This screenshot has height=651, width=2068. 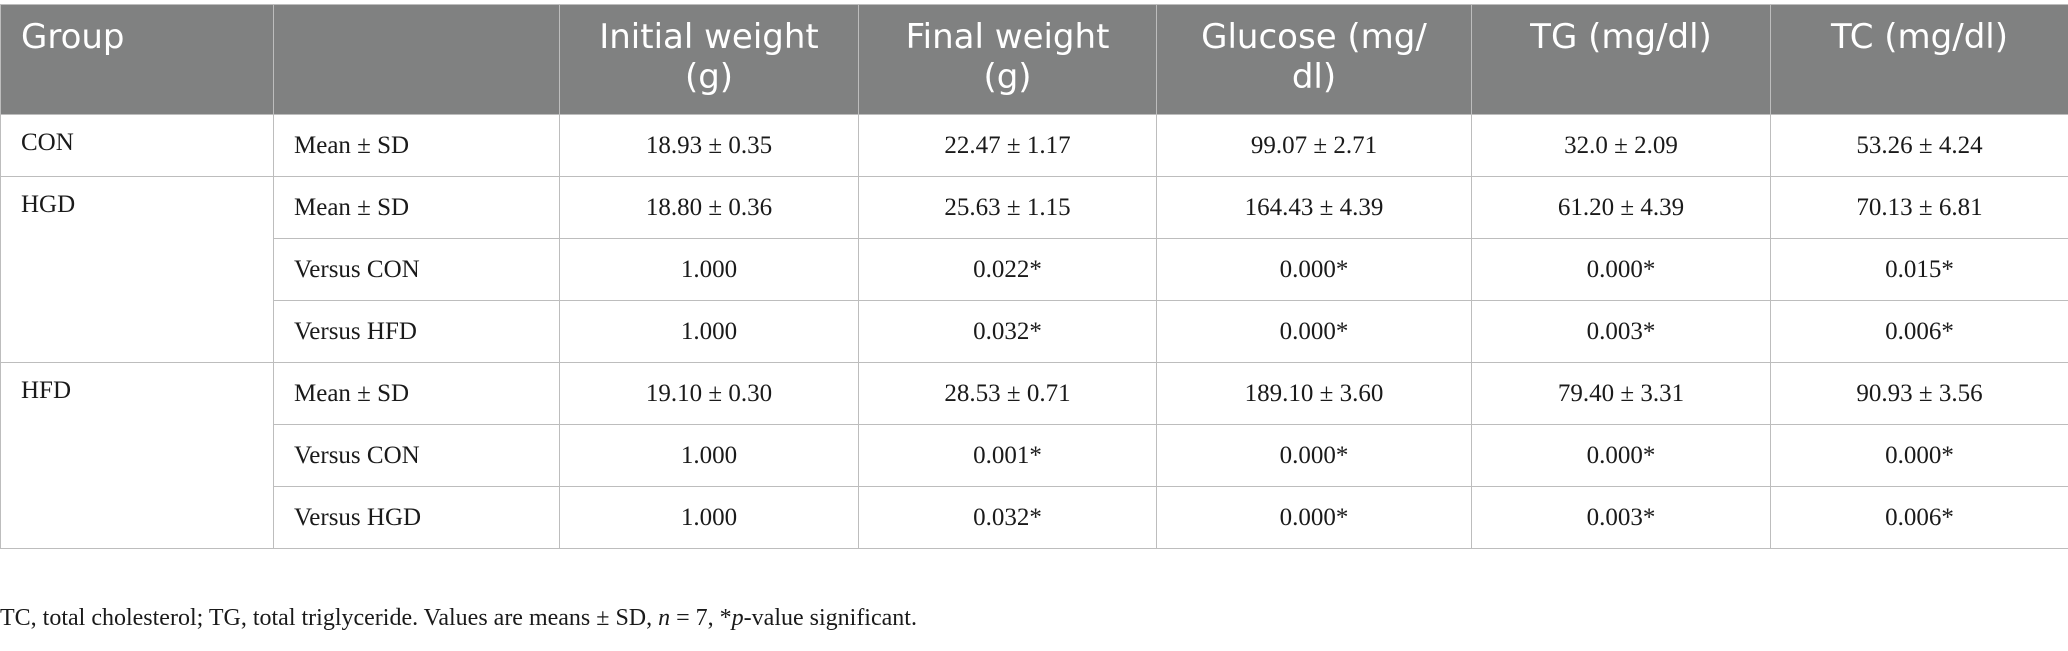 I want to click on cell-tc: 70.13 ± 6.81, so click(x=1919, y=207).